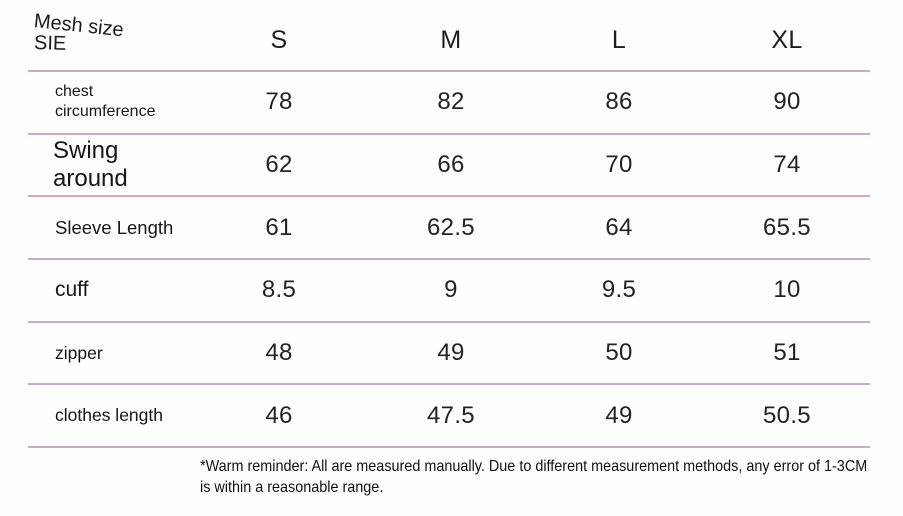 The width and height of the screenshot is (903, 516). What do you see at coordinates (79, 352) in the screenshot?
I see `row-label: zipper` at bounding box center [79, 352].